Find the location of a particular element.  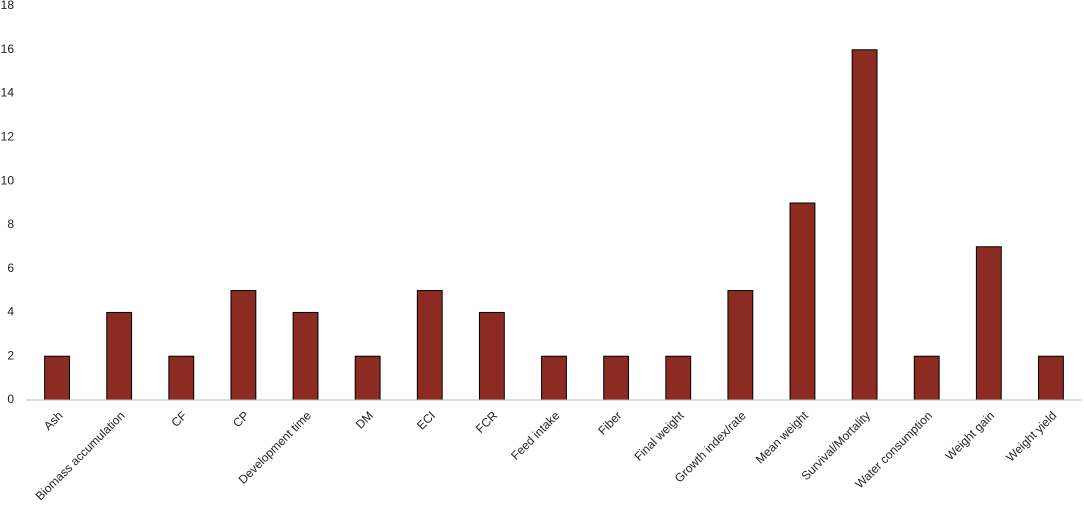

x-tick-label: ECI is located at coordinates (426, 420).